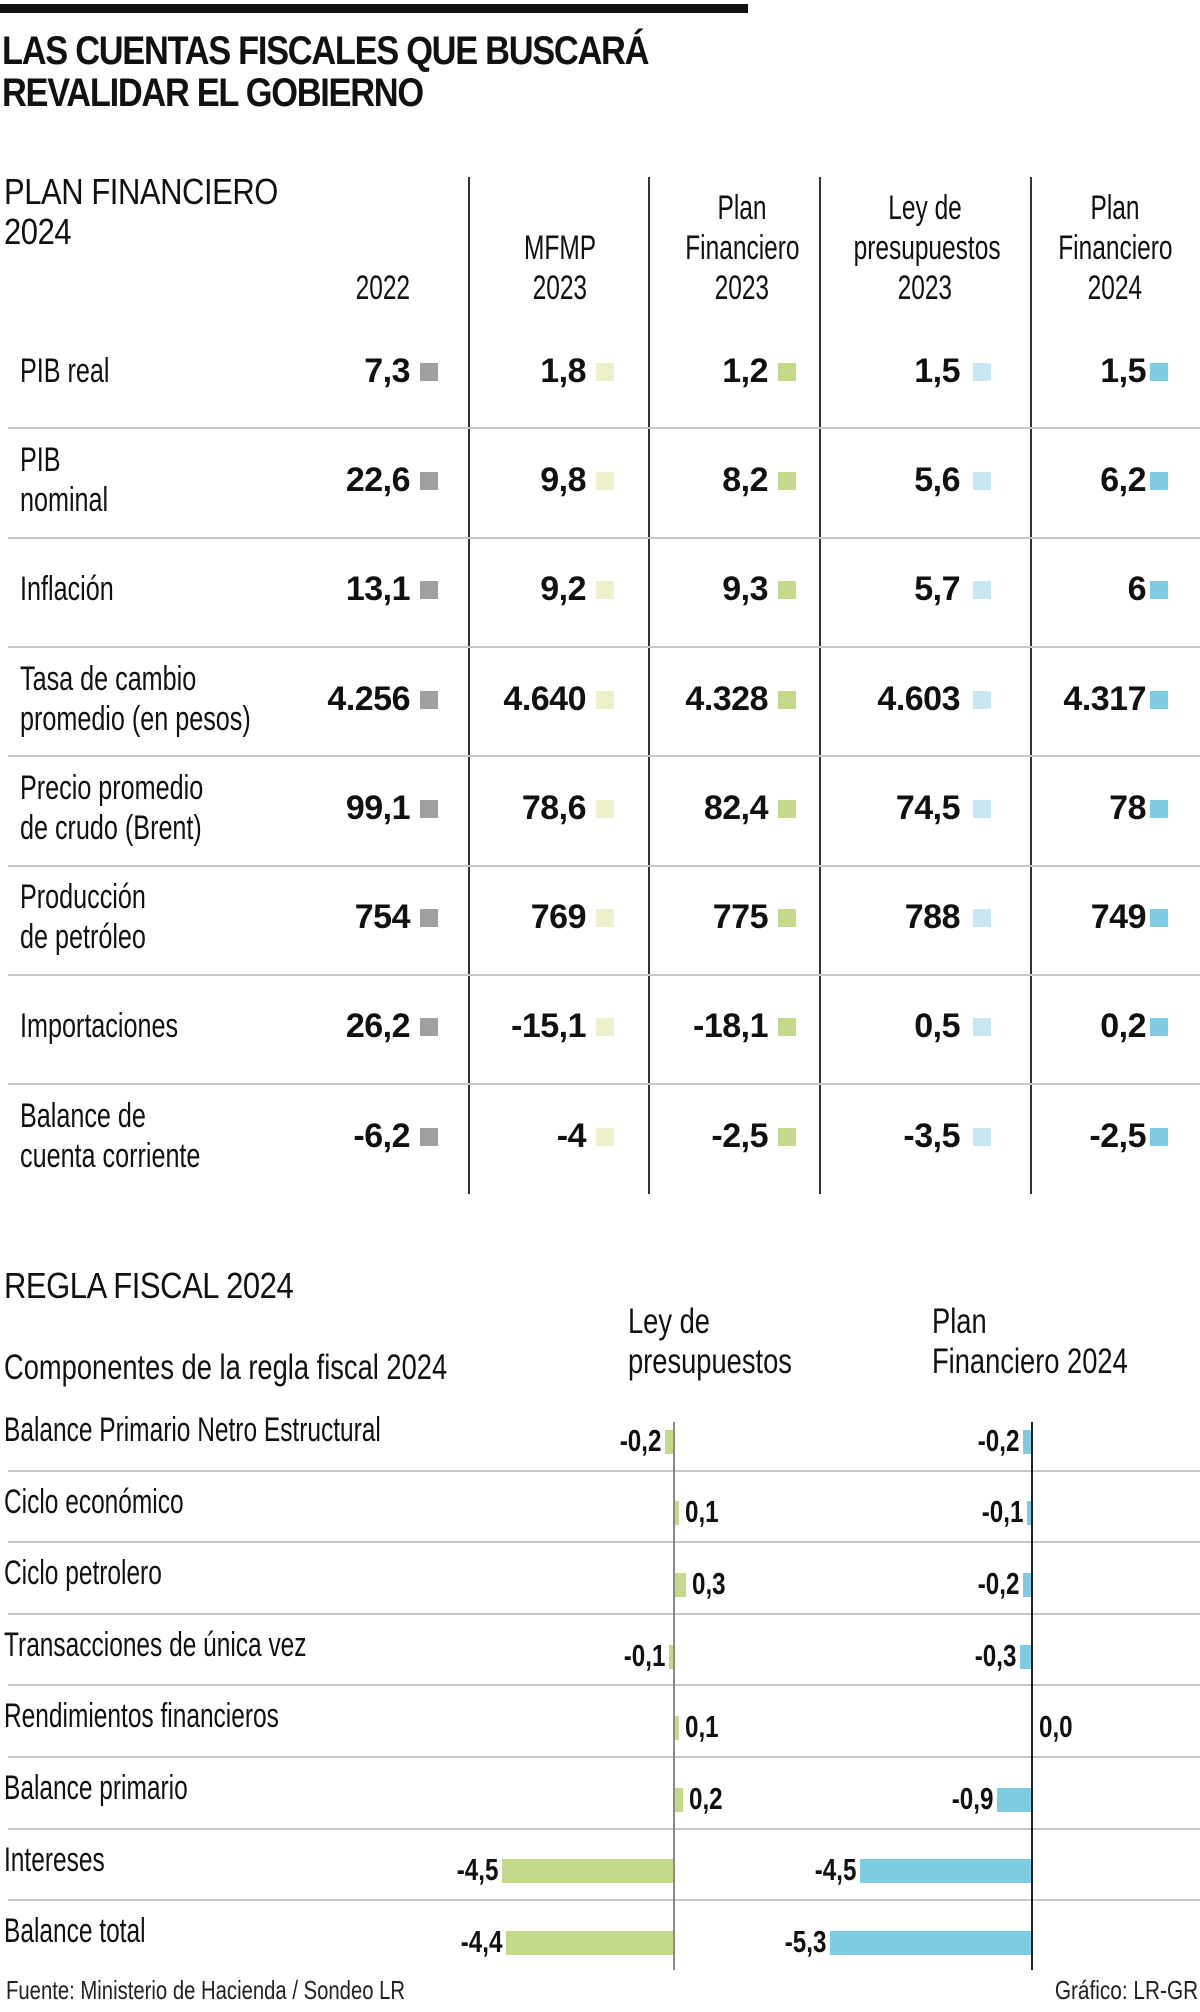  Describe the element at coordinates (374, 8) in the screenshot. I see `top-rule` at that location.